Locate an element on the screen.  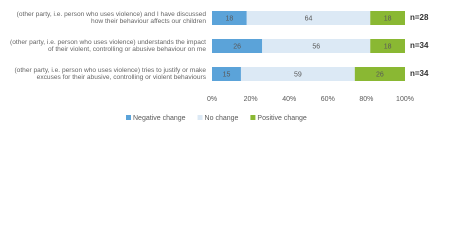
data-label: 56 is located at coordinates (316, 46).